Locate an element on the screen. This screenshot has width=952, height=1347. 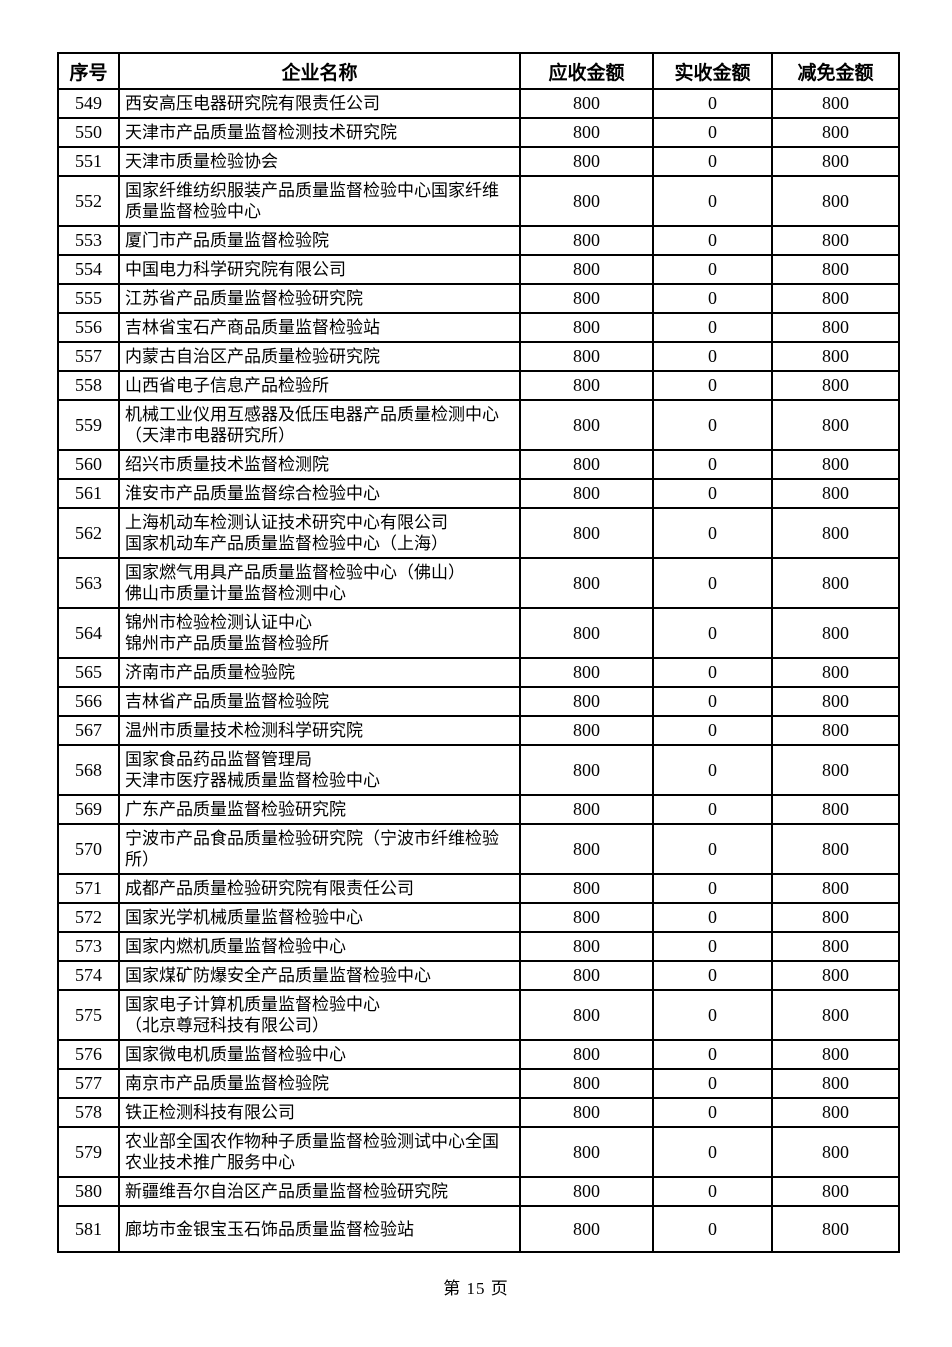
table-header-row: 序号 企业名称 应收金额 实收金额 减免金额 is located at coordinates (478, 71).